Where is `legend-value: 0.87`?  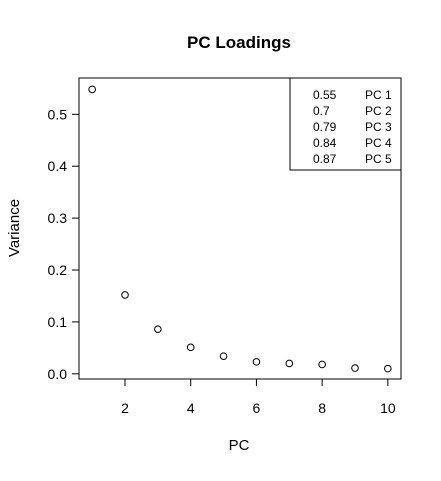
legend-value: 0.87 is located at coordinates (325, 159).